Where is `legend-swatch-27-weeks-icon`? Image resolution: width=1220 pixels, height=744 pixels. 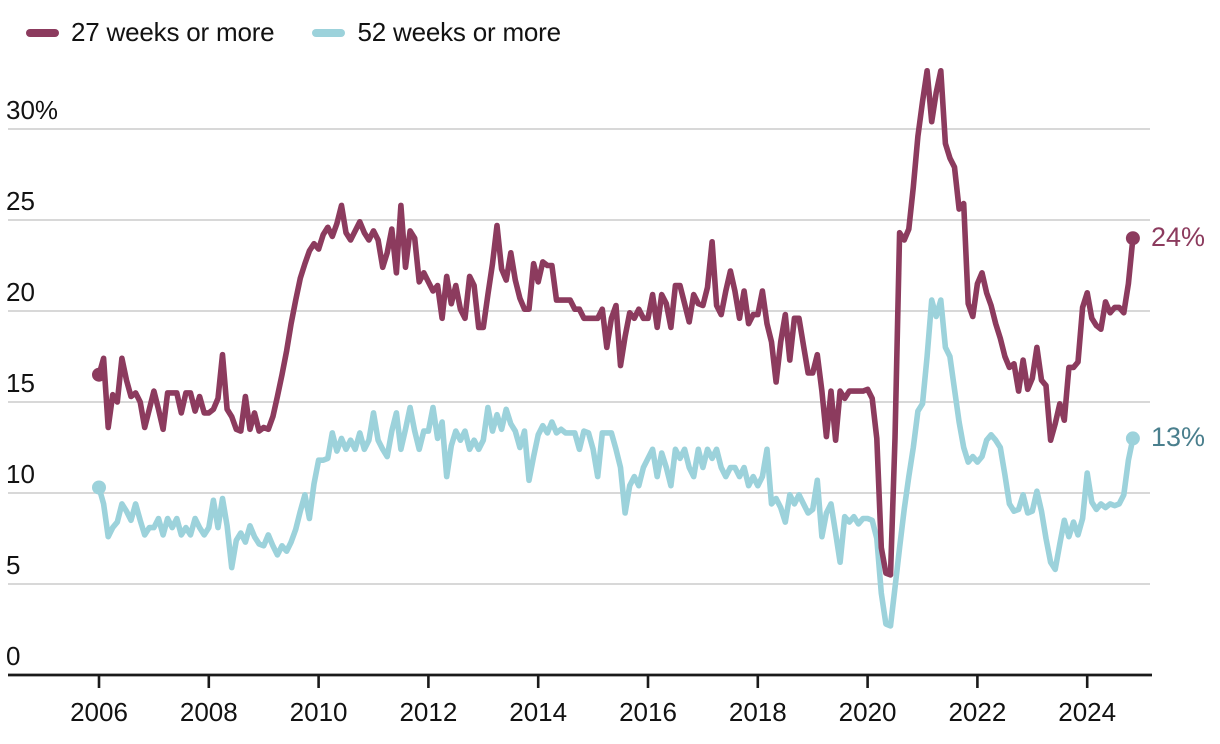
legend-swatch-27-weeks-icon is located at coordinates (42, 32).